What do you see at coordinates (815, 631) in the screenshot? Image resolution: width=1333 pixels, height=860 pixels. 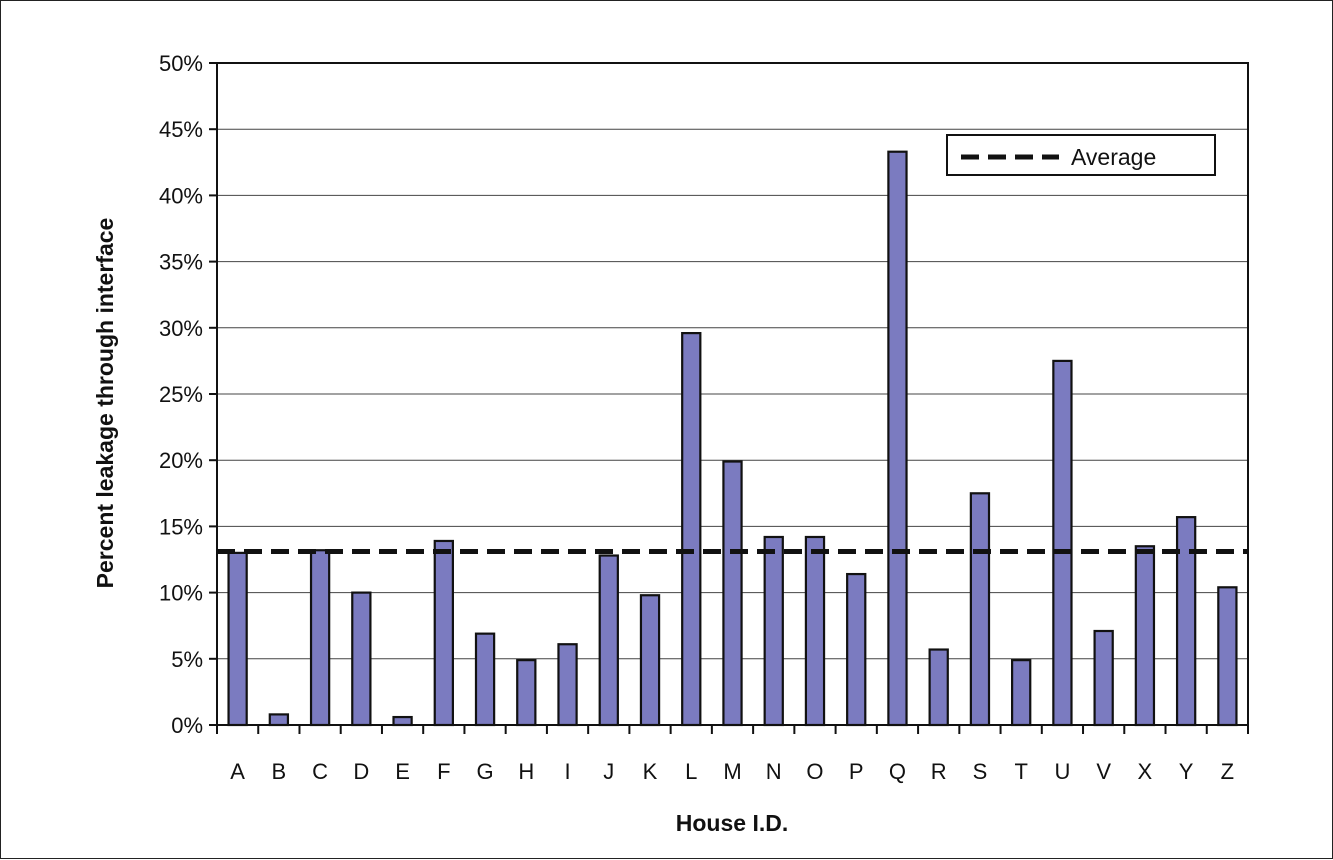 I see `bar-O` at bounding box center [815, 631].